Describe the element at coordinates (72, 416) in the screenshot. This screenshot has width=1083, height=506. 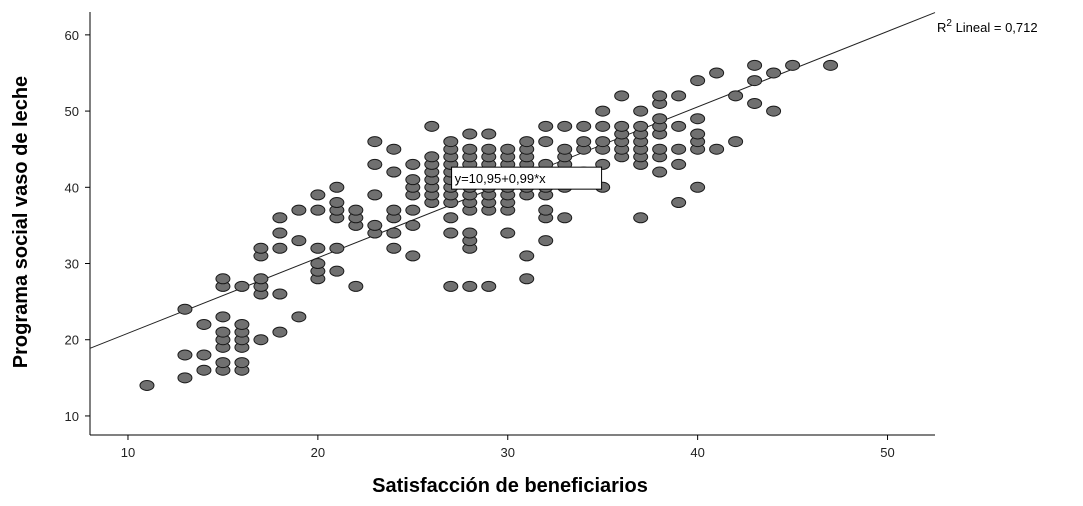
I see `y-tick-label: 10` at that location.